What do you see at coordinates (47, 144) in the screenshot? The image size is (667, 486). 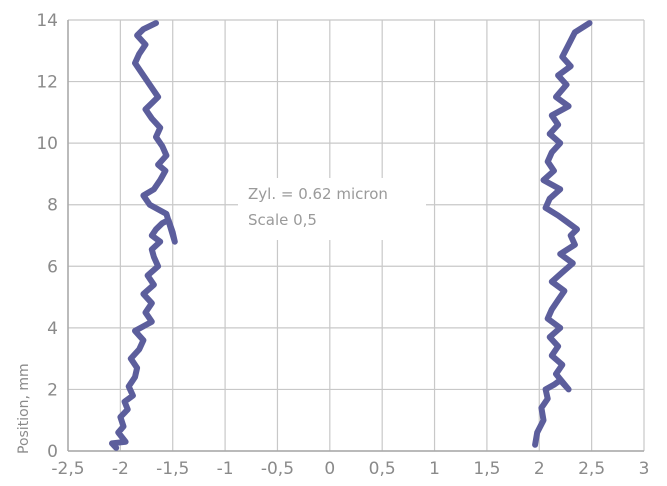 I see `y-tick-label: 10` at bounding box center [47, 144].